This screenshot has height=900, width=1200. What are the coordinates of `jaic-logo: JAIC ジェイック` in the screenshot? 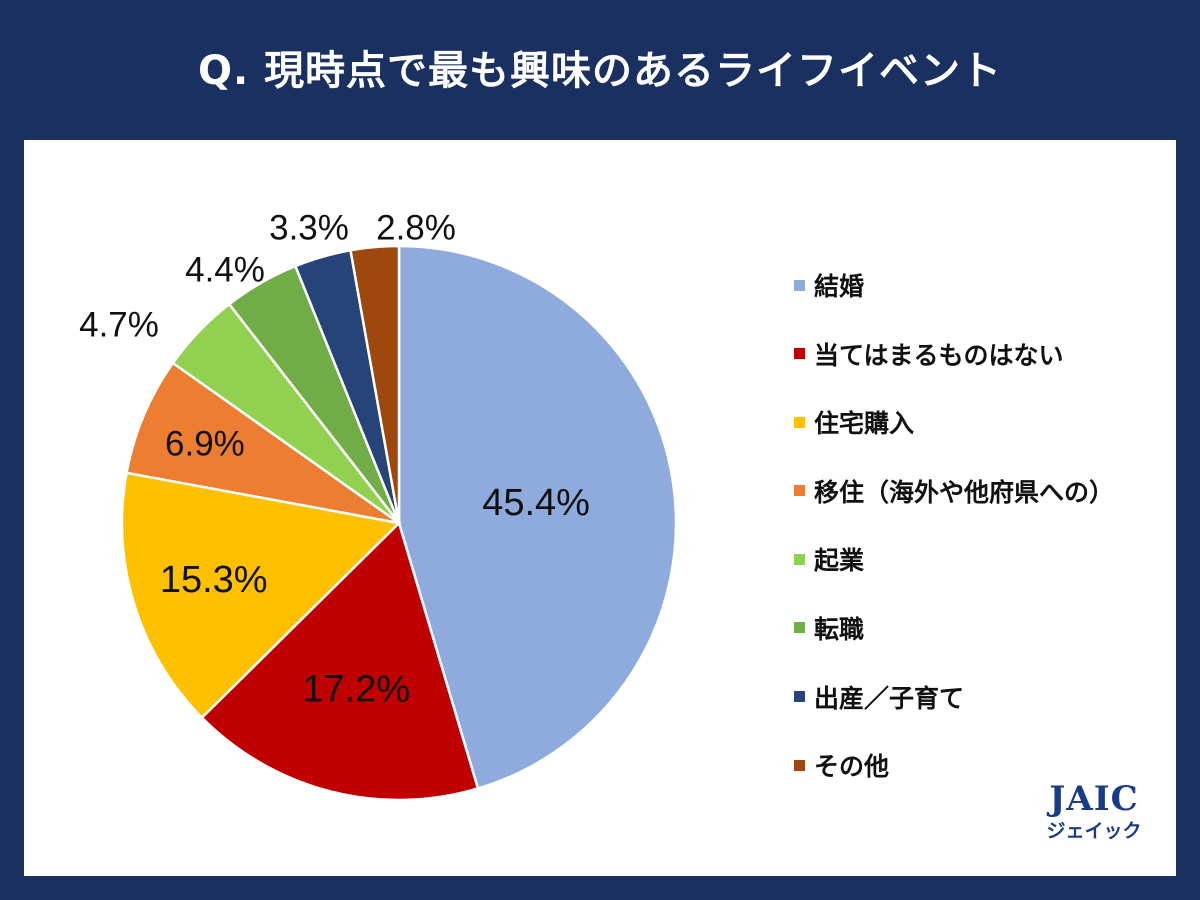 It's located at (1094, 812).